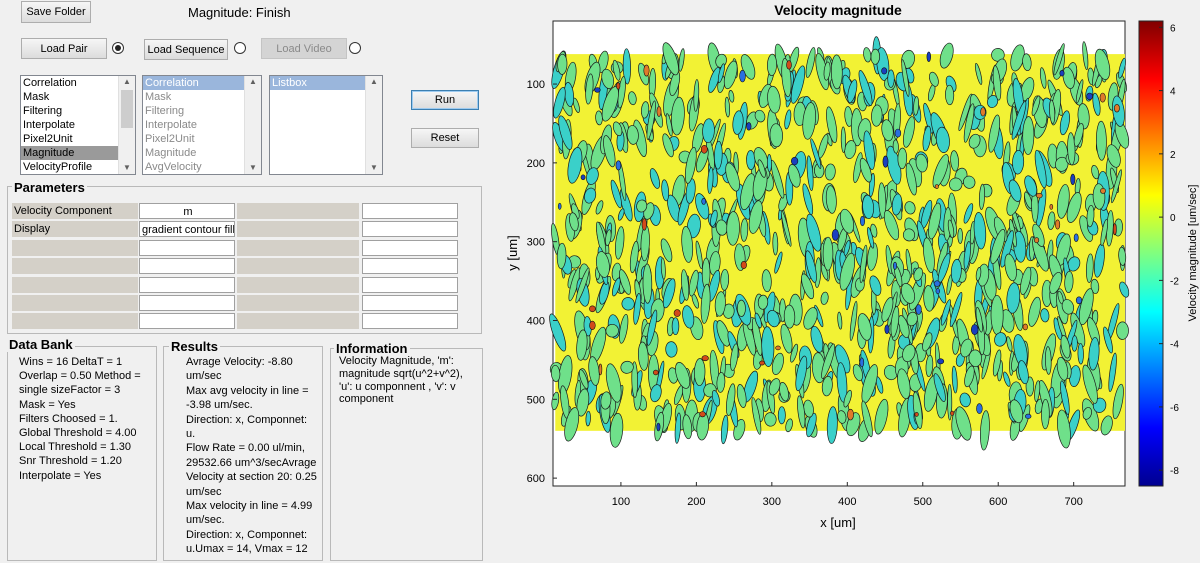 This screenshot has width=1200, height=563. Describe the element at coordinates (445, 138) in the screenshot. I see `reset-button: Reset` at that location.